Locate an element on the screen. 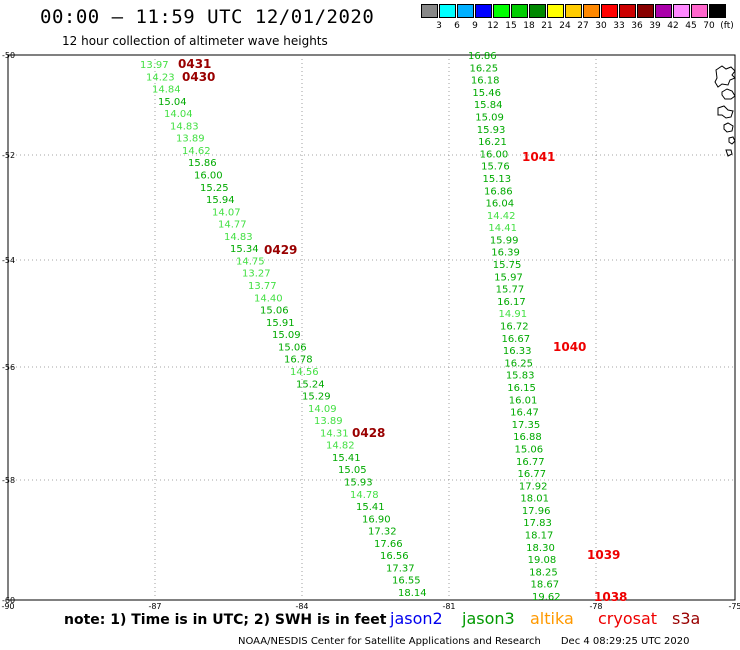  legend-label: 36 is located at coordinates (637, 26).